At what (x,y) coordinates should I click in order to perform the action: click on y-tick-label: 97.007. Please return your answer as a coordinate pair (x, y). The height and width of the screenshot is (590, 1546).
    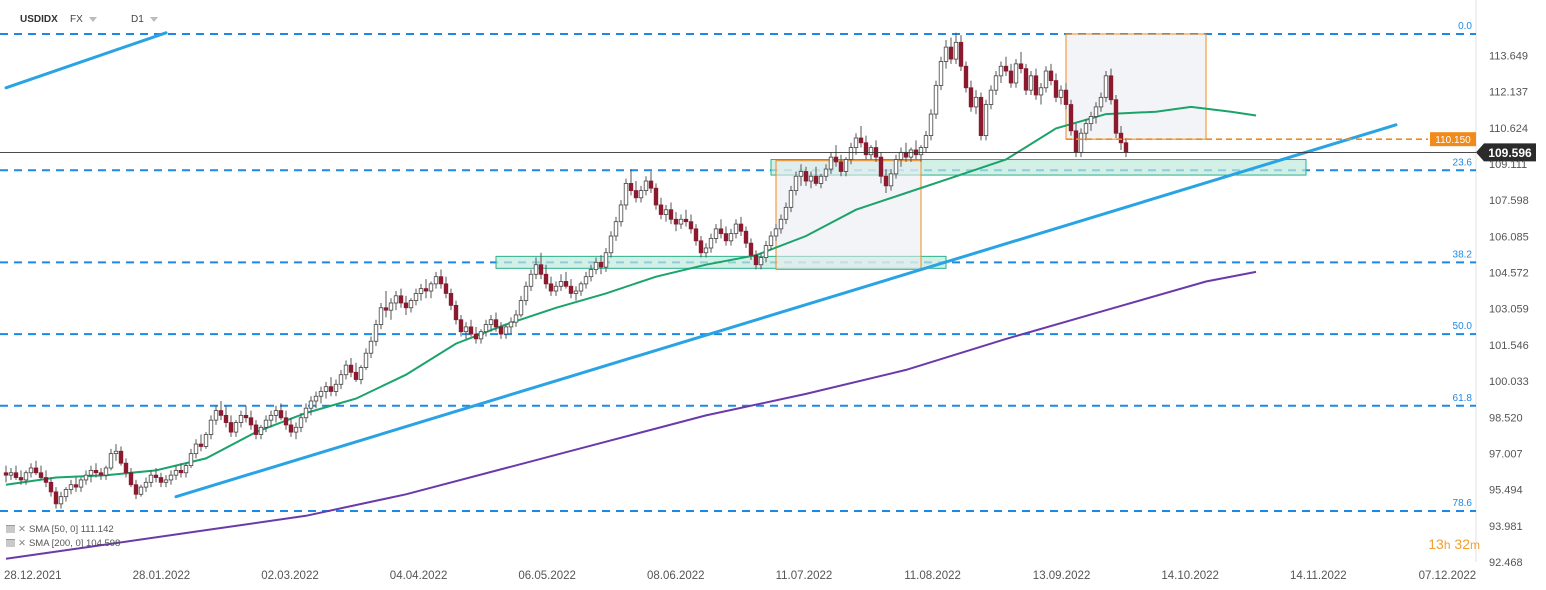
    Looking at the image, I should click on (1506, 454).